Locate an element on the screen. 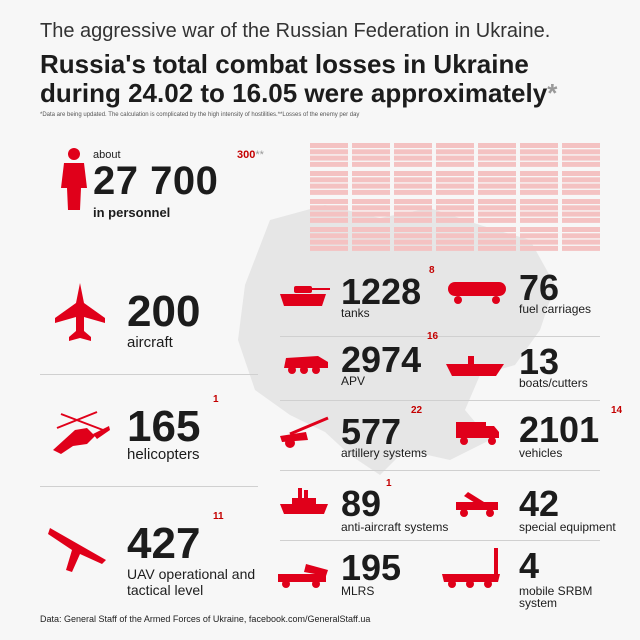  personnel-value: 27 700 is located at coordinates (156, 181).